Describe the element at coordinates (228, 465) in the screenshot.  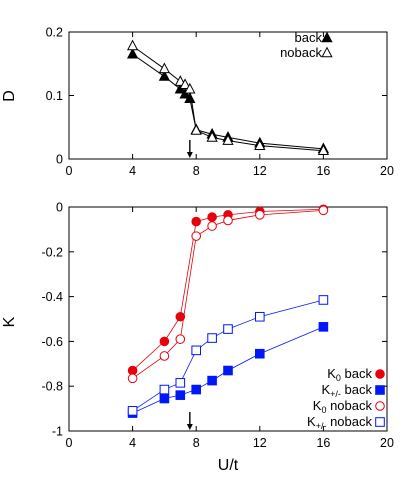
I see `x-axis-title: U/t` at that location.